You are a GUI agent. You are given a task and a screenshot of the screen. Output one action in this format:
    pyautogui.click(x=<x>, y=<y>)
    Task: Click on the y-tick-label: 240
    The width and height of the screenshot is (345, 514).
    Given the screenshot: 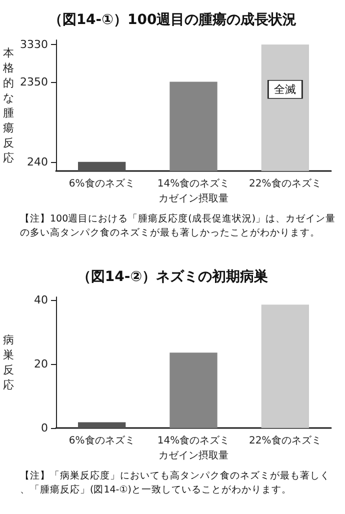 What is the action you would take?
    pyautogui.click(x=37, y=161)
    